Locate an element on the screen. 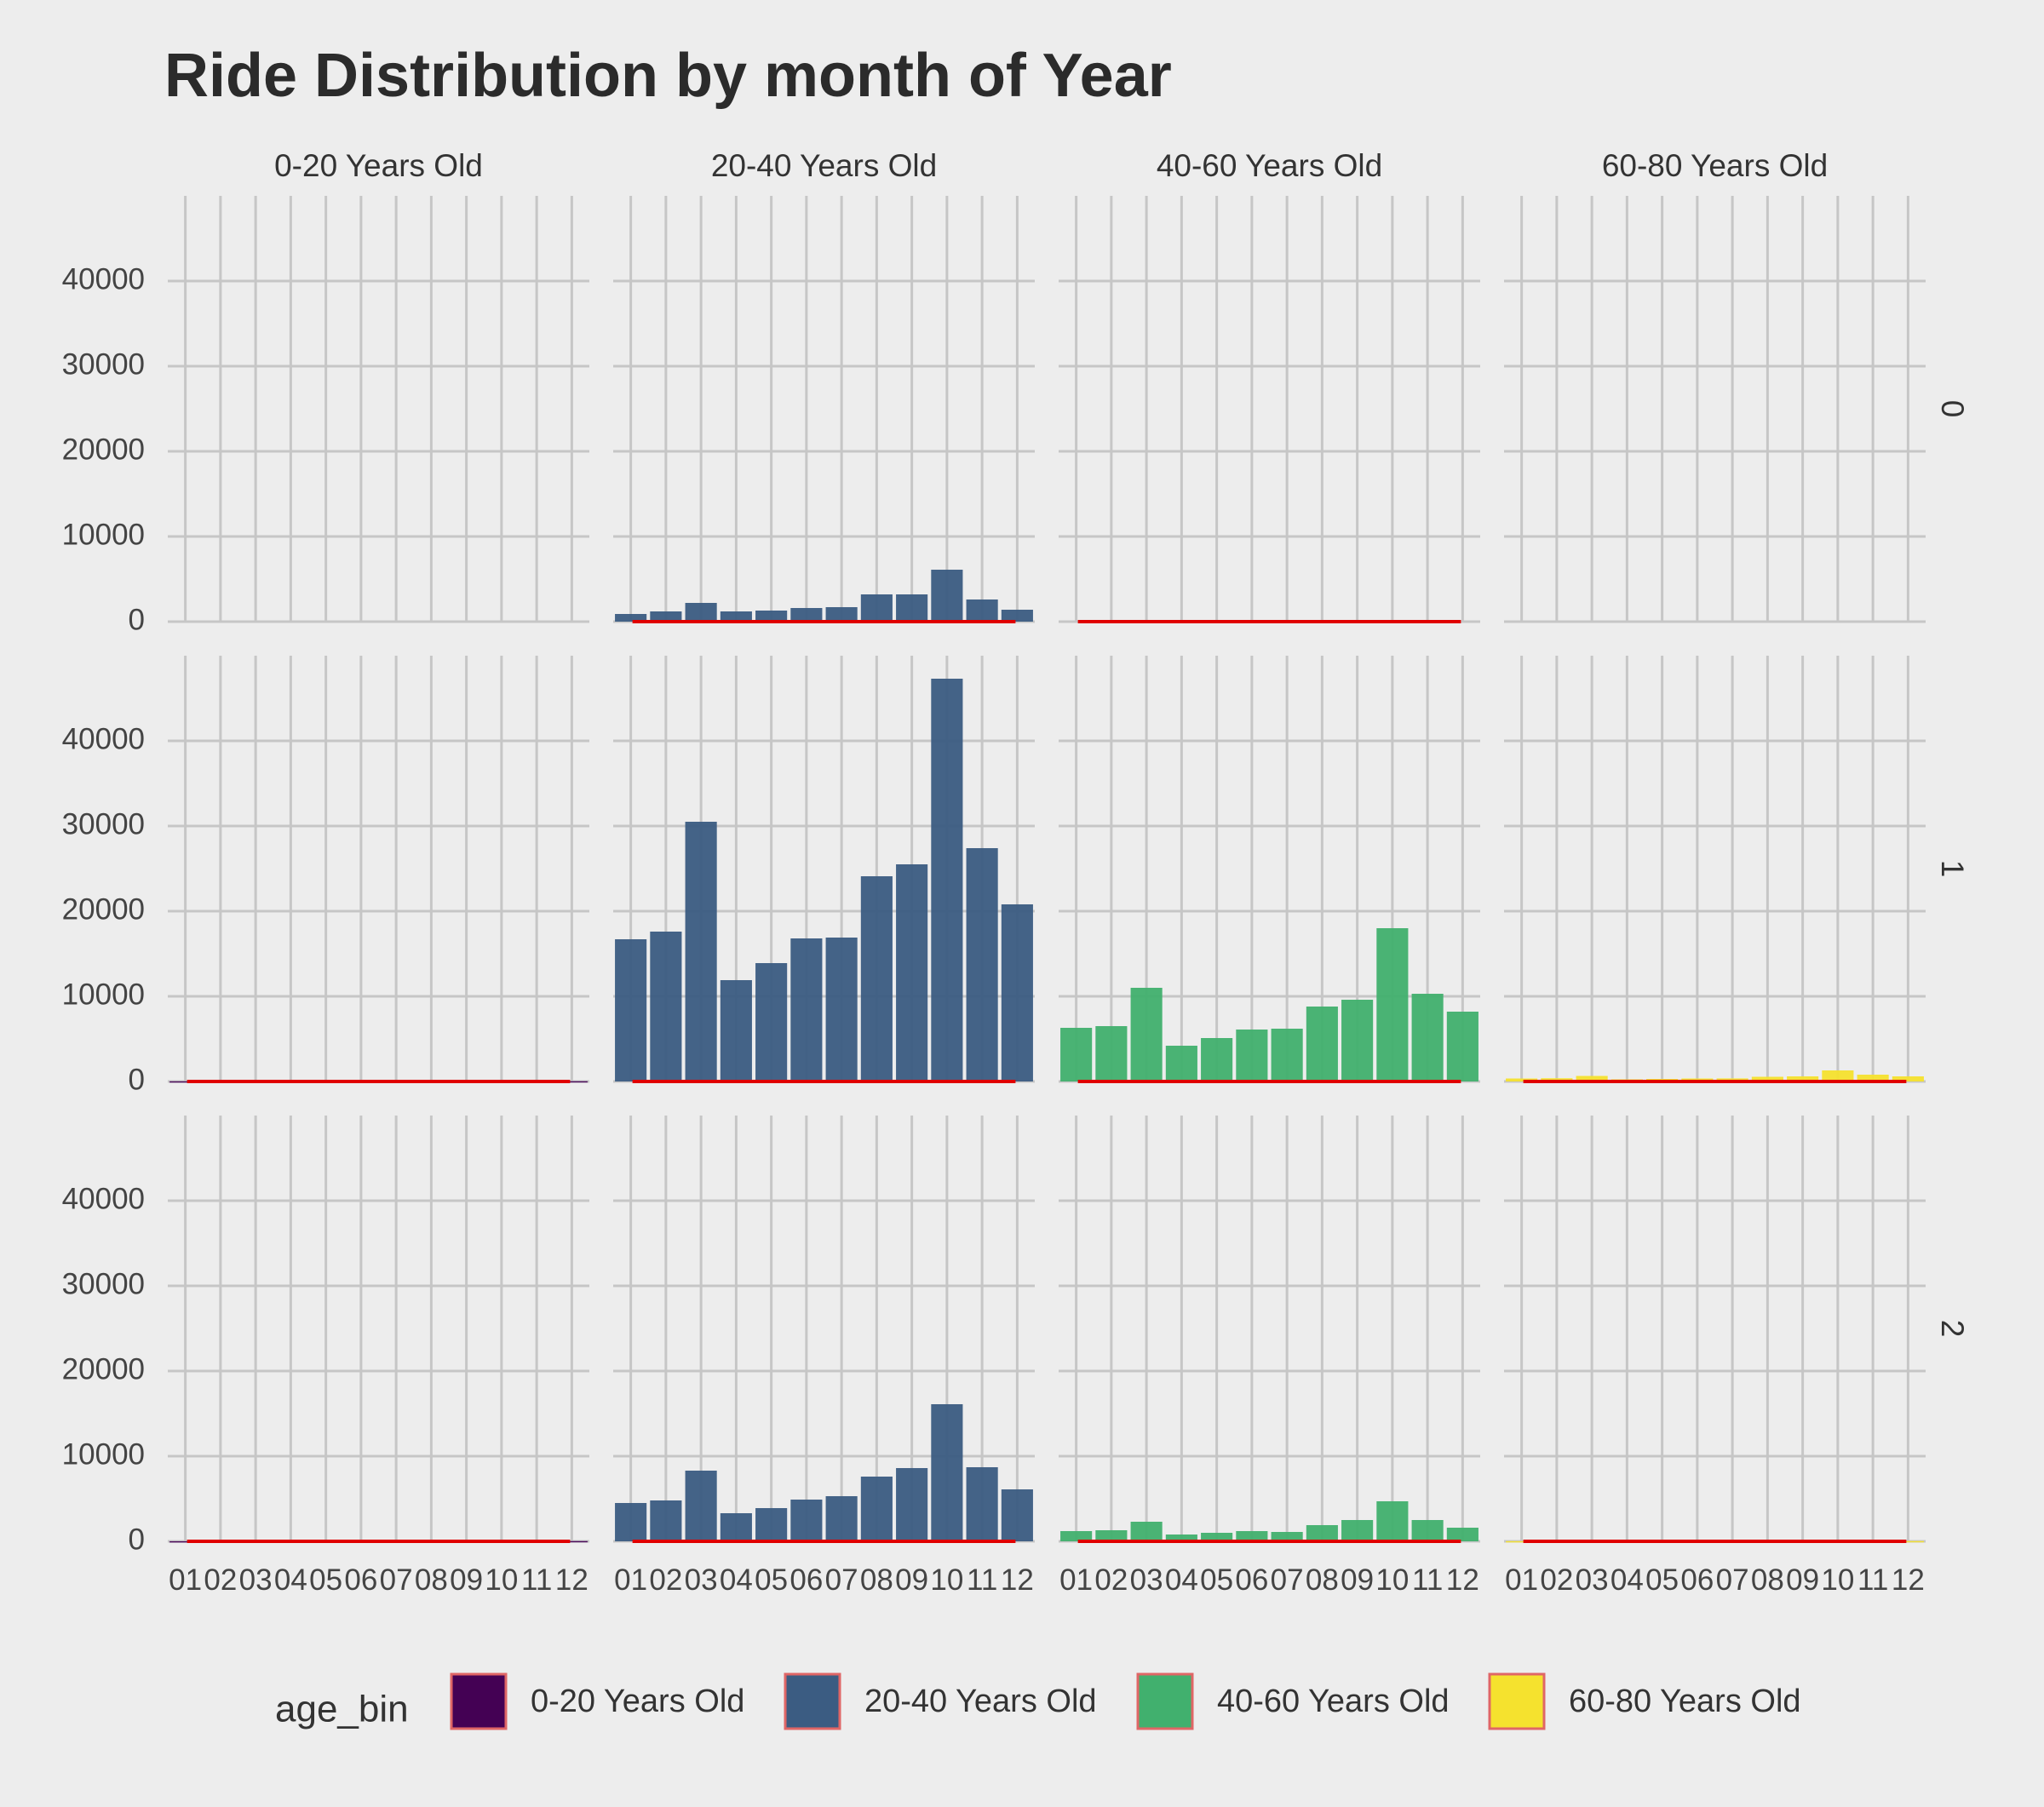 This screenshot has width=2044, height=1807. x-tick-label: 03 is located at coordinates (1146, 1580).